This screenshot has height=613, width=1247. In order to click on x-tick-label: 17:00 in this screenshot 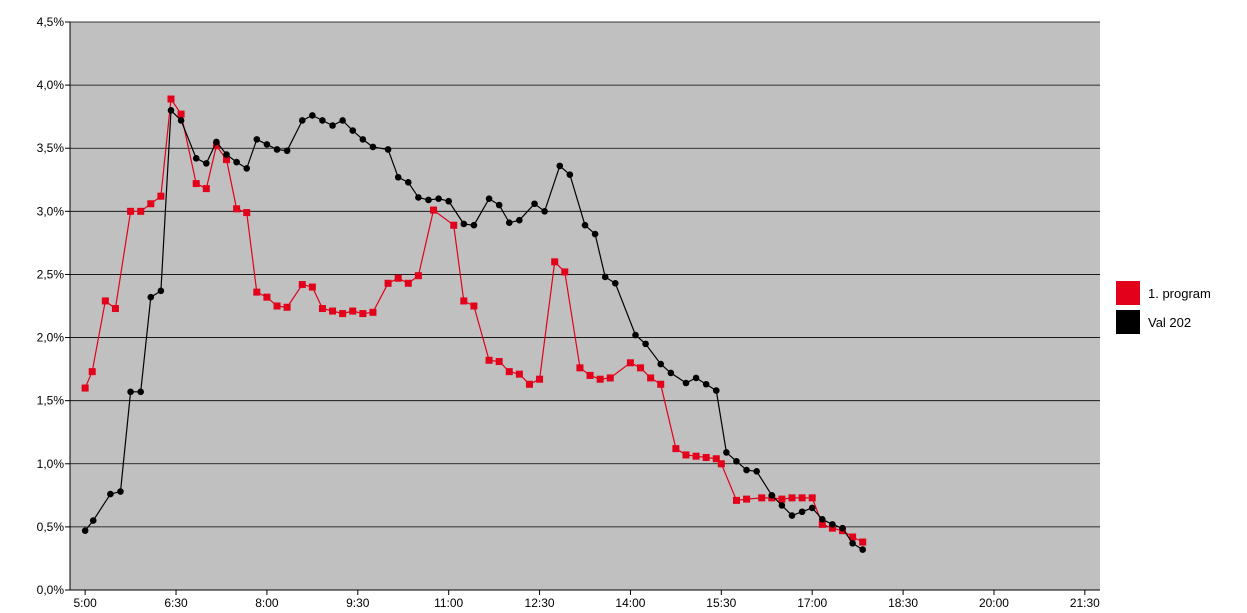, I will do `click(812, 603)`.